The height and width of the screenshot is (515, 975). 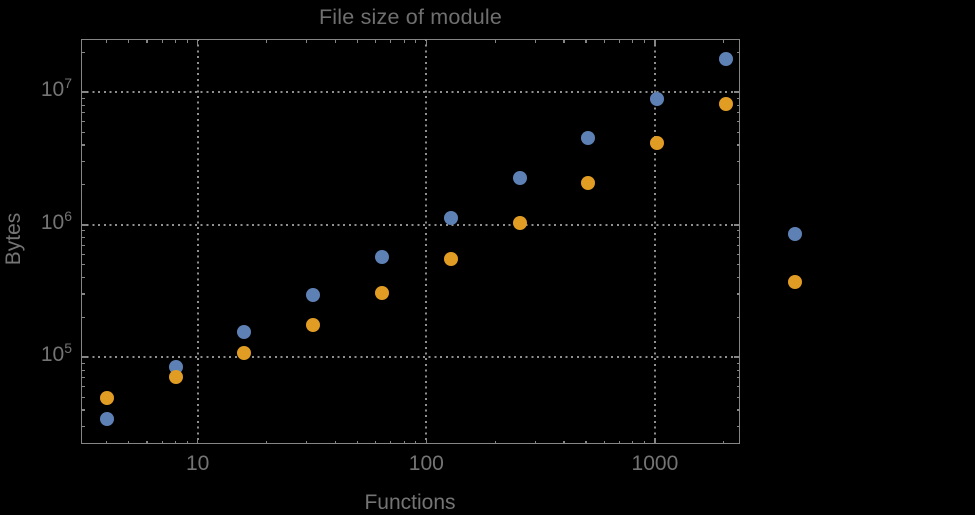 I want to click on data-point-blue-x2048, so click(x=726, y=59).